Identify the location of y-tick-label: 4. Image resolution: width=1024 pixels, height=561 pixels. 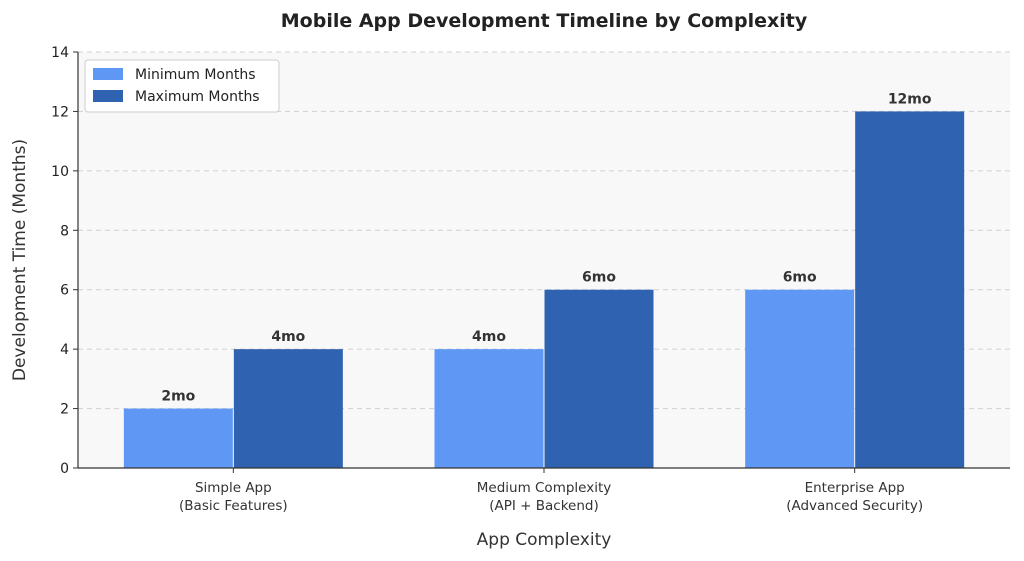
(64, 350).